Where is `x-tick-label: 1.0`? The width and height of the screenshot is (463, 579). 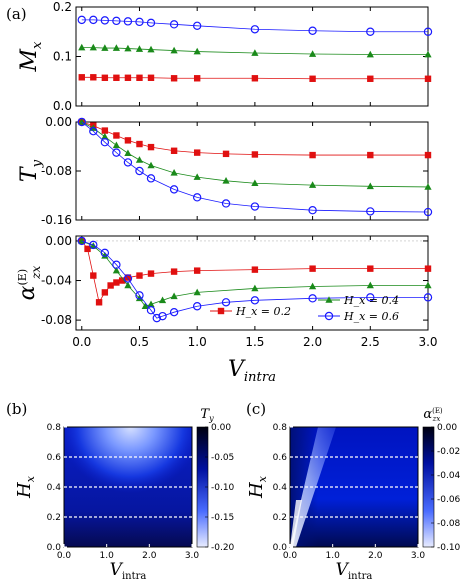
x-tick-label: 1.0 is located at coordinates (107, 556).